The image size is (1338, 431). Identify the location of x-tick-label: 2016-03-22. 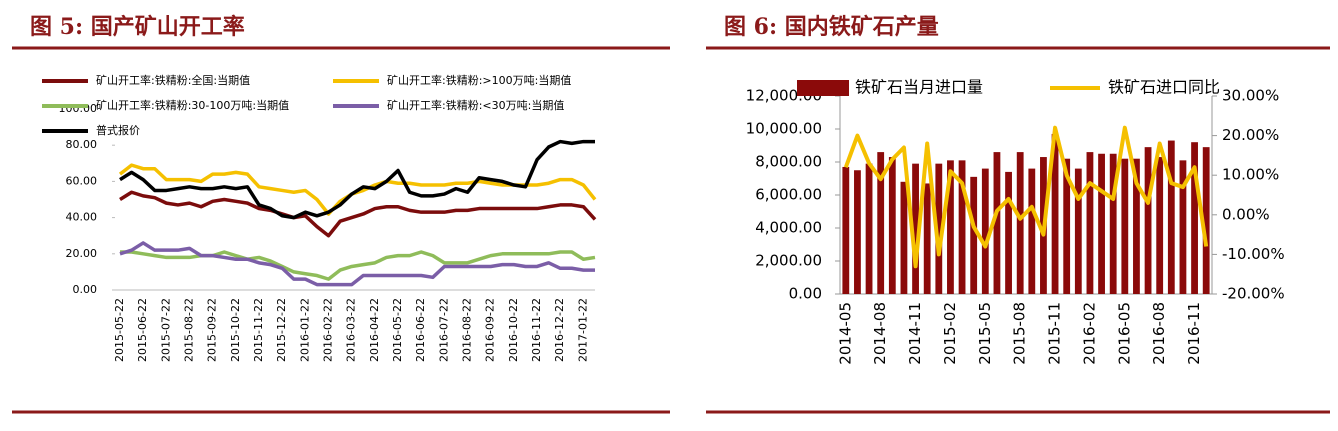
(351, 330).